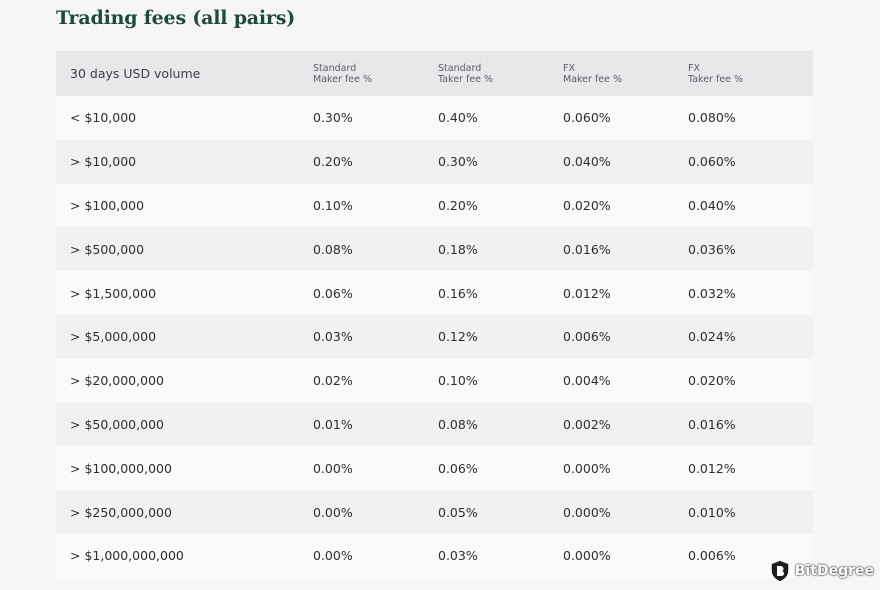  Describe the element at coordinates (712, 512) in the screenshot. I see `fx-taker-cell: 0.010%` at that location.